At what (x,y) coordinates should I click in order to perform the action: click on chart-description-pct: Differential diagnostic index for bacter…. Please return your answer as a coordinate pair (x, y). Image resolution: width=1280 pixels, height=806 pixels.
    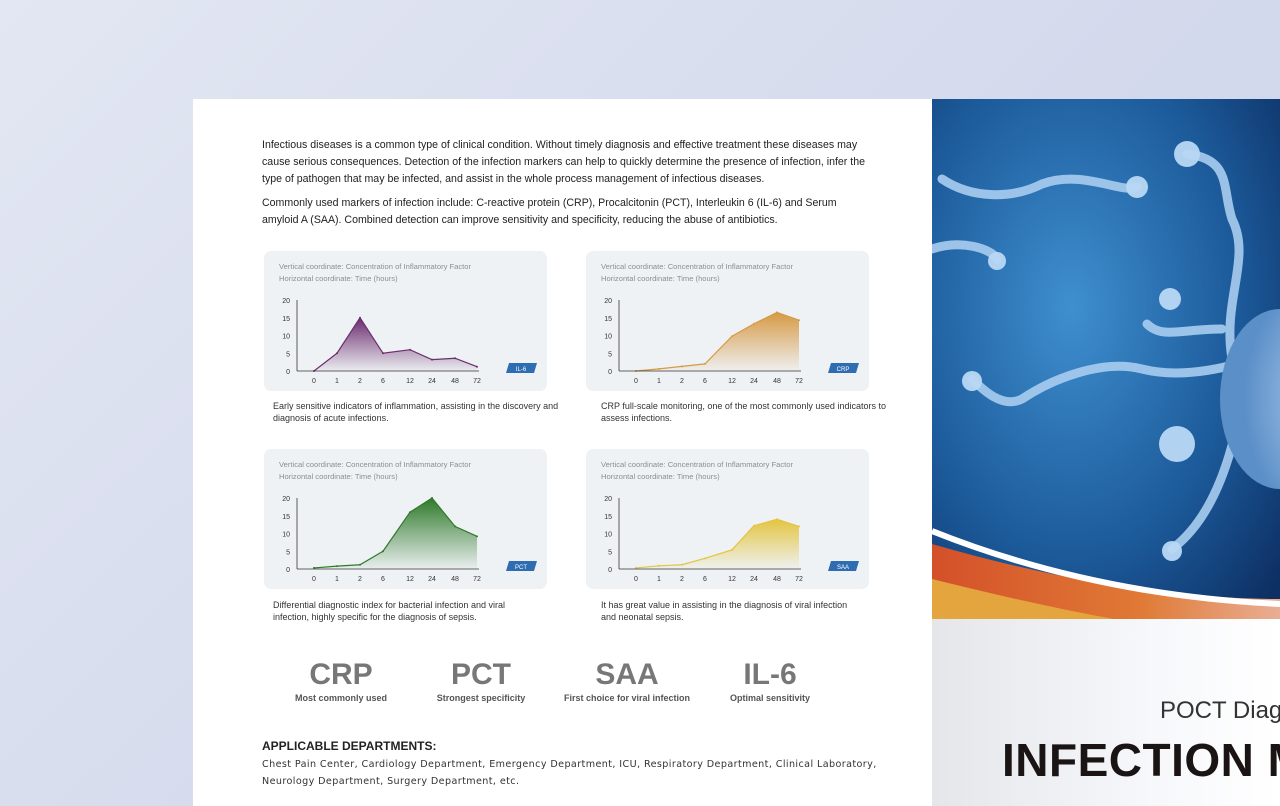
    Looking at the image, I should click on (389, 611).